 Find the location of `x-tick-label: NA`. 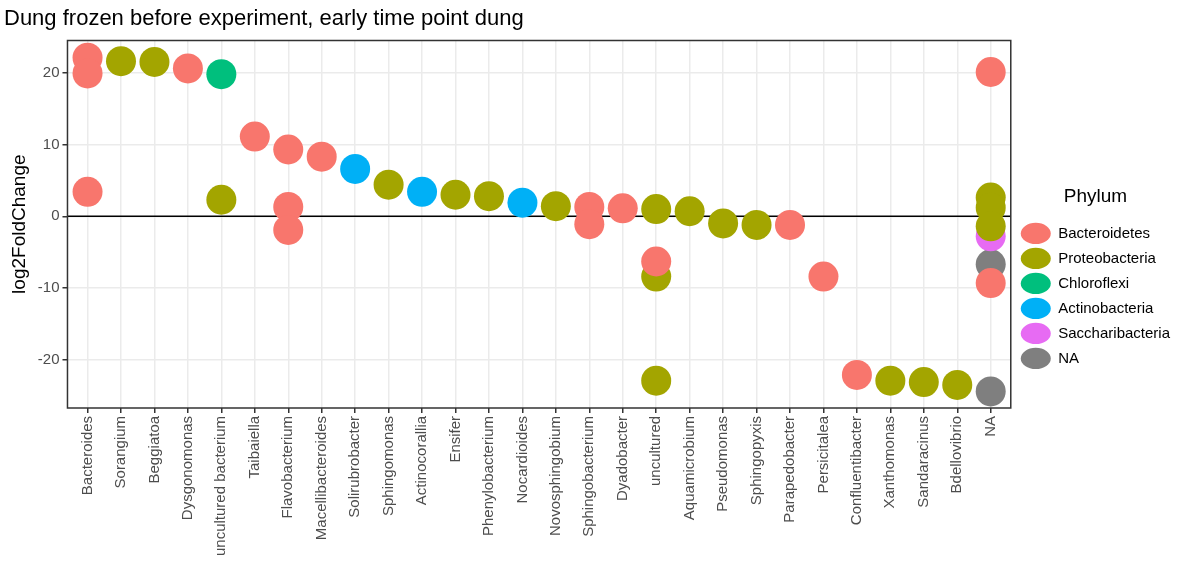

x-tick-label: NA is located at coordinates (989, 426).